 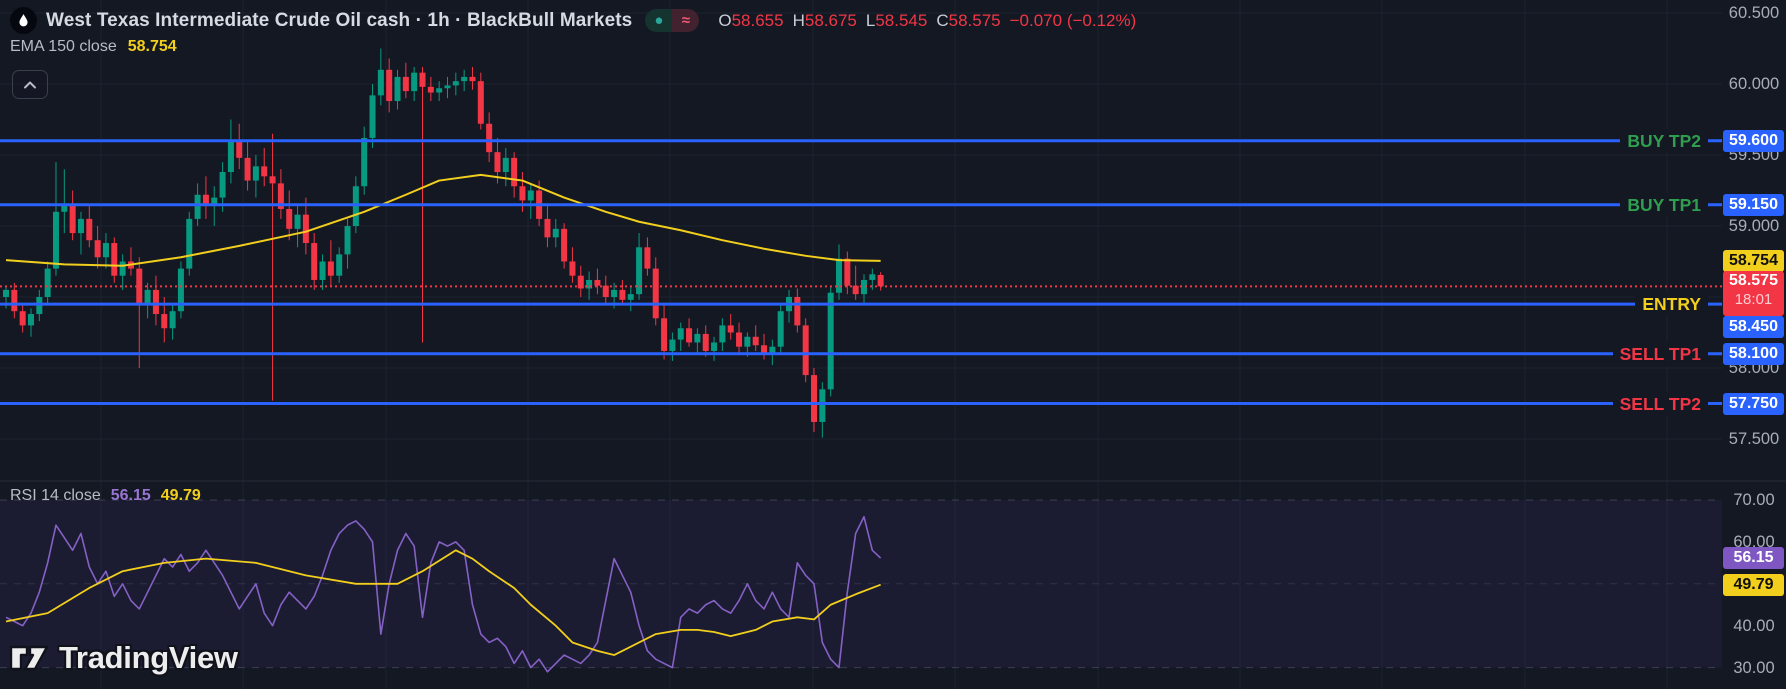 What do you see at coordinates (1073, 20) in the screenshot?
I see `price-change: −0.070 (−0.12%)` at bounding box center [1073, 20].